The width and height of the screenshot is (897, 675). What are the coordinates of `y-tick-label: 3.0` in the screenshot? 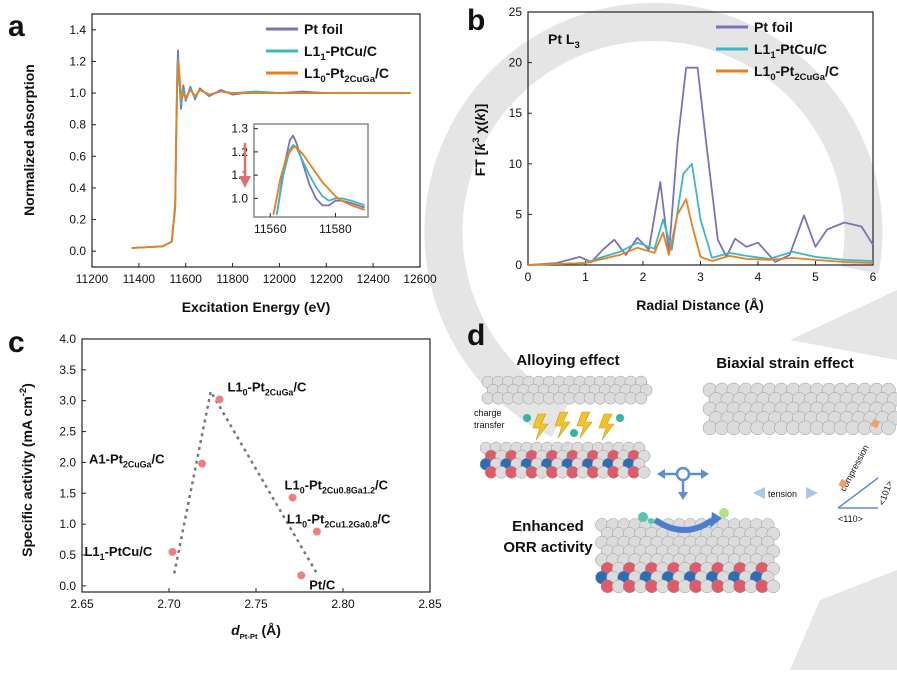 It's located at (67, 401).